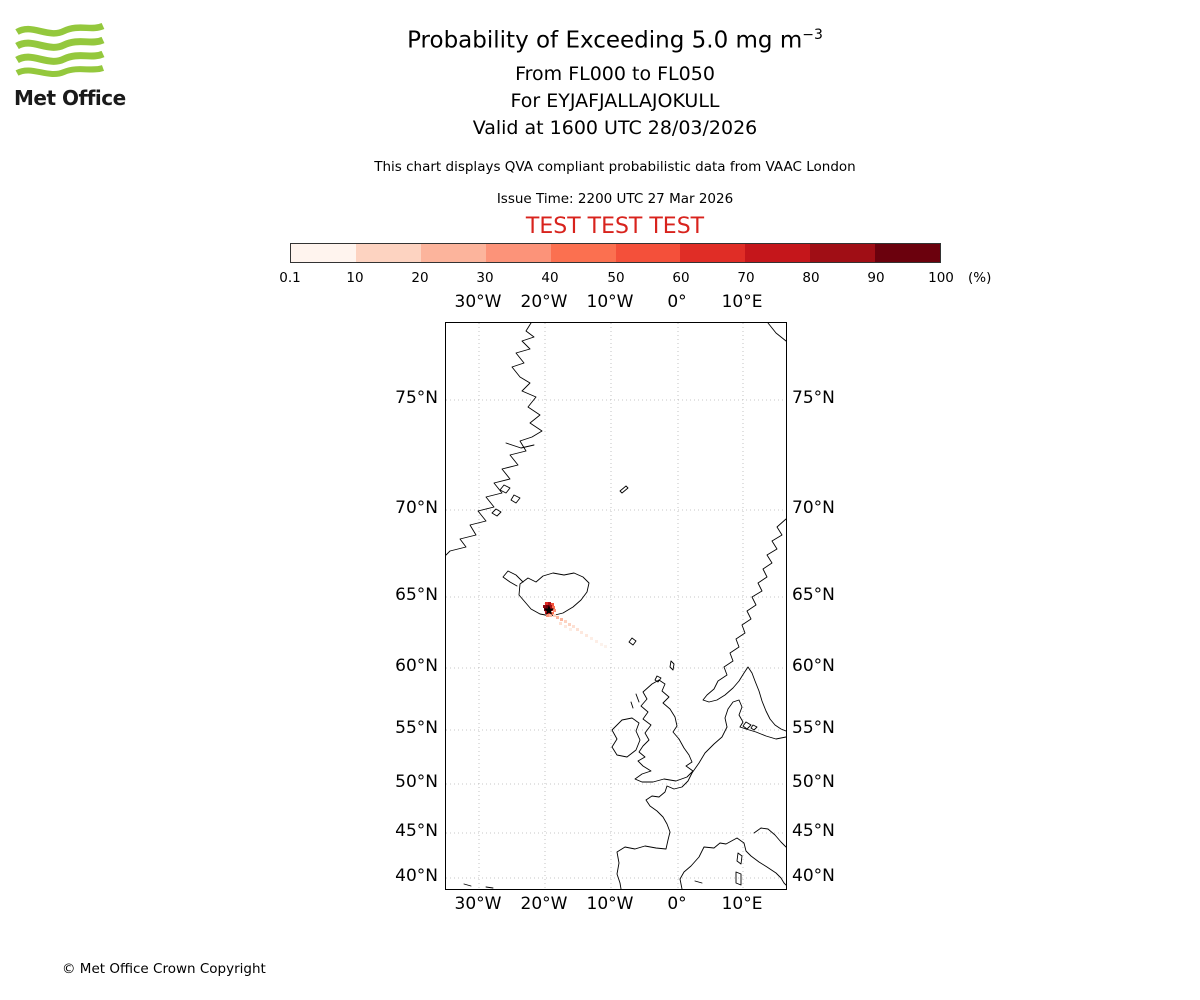 The image size is (1200, 1000). What do you see at coordinates (980, 278) in the screenshot?
I see `colorbar-unit-label: (%)` at bounding box center [980, 278].